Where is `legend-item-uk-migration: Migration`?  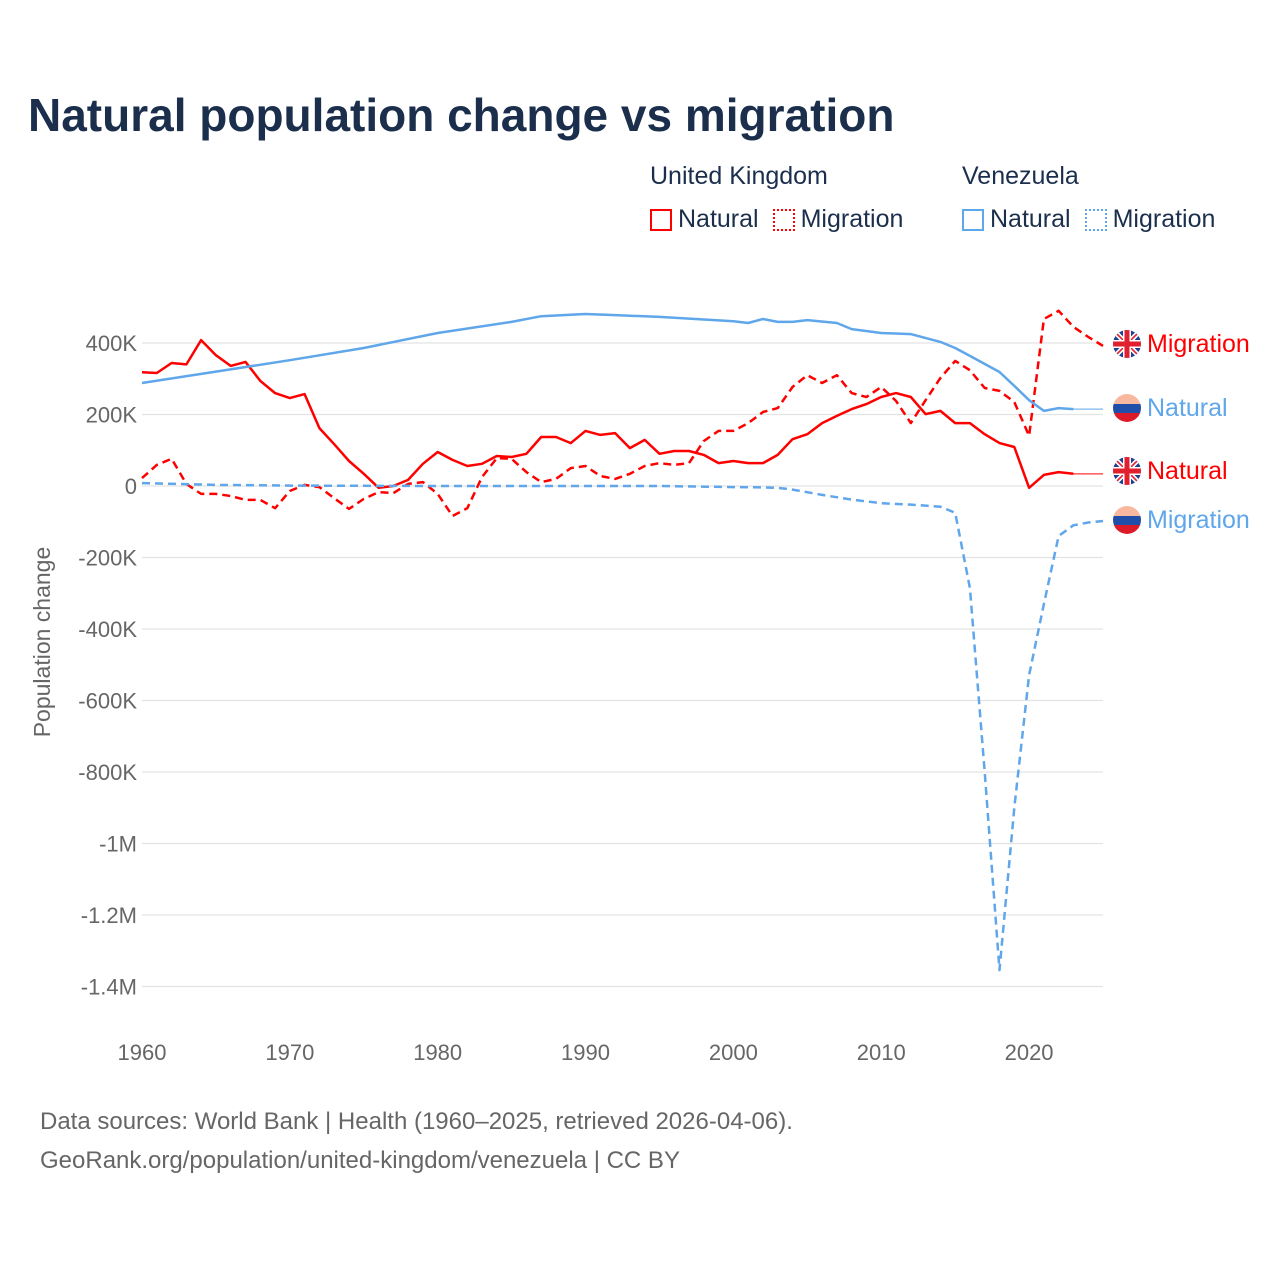
legend-item-uk-migration: Migration is located at coordinates (838, 219).